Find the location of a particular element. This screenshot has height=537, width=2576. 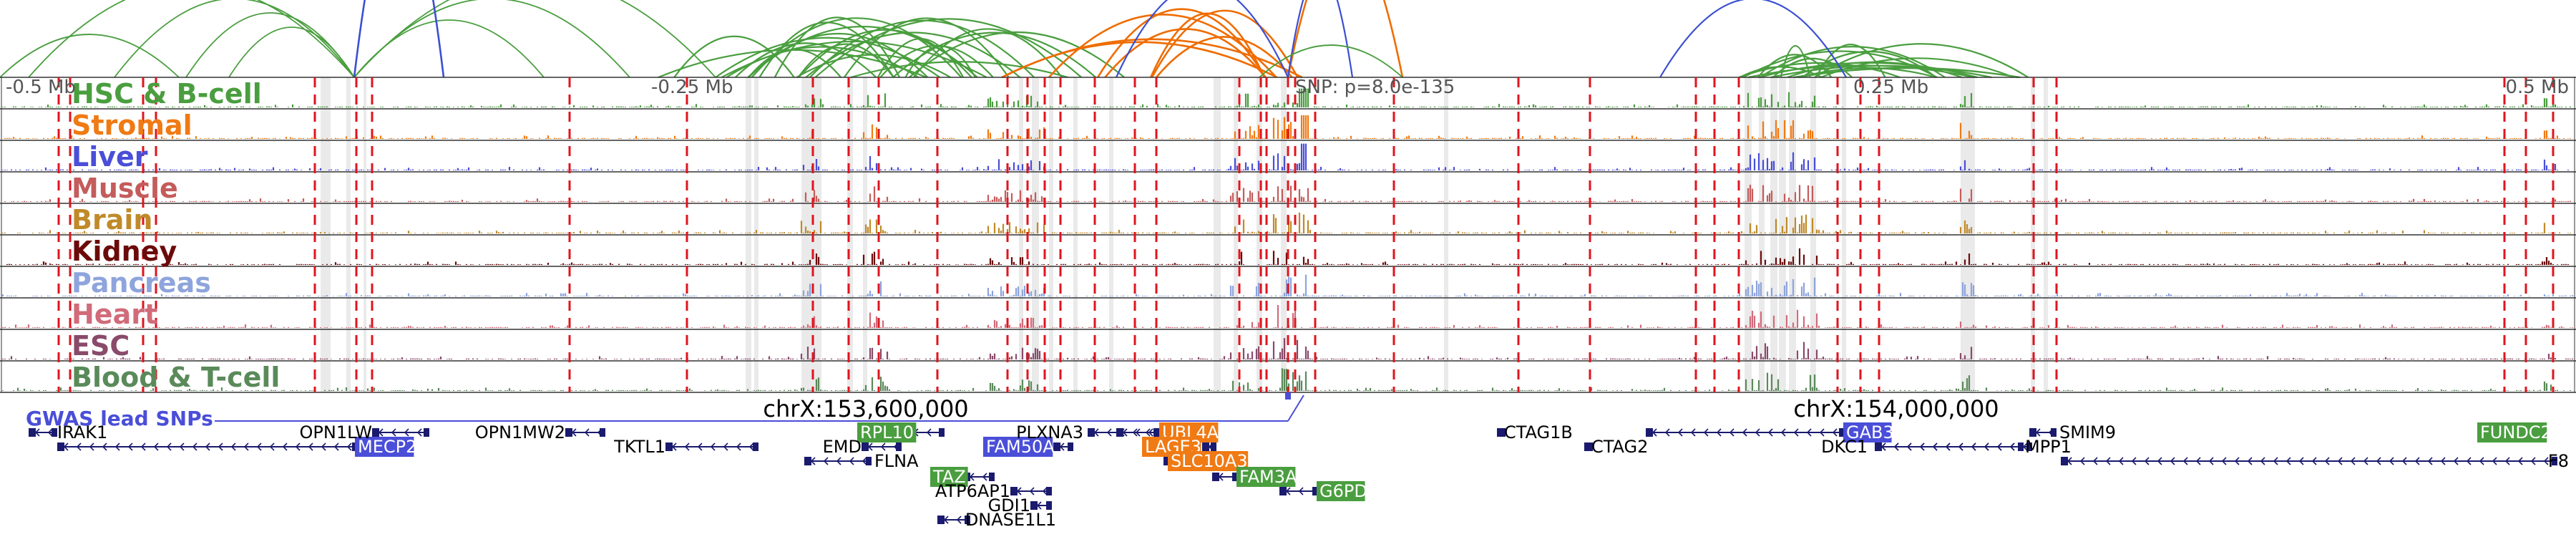

gene-ctag2: CTAG2 is located at coordinates (1616, 447).